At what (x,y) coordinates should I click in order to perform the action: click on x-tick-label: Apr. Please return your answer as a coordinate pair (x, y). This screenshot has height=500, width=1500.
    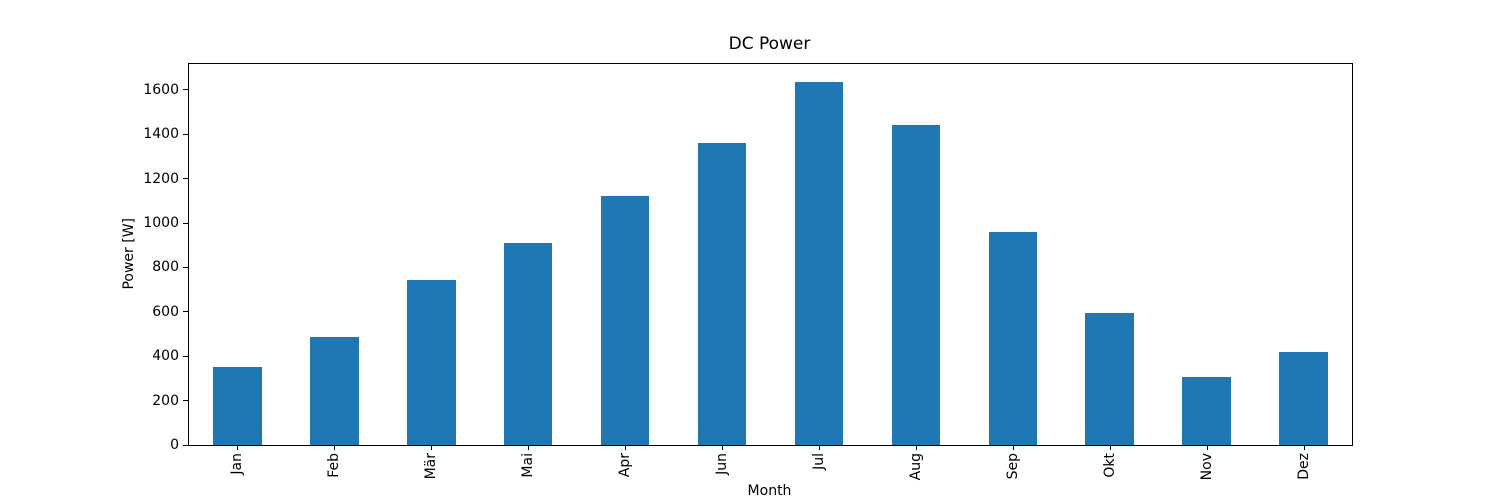
    Looking at the image, I should click on (625, 465).